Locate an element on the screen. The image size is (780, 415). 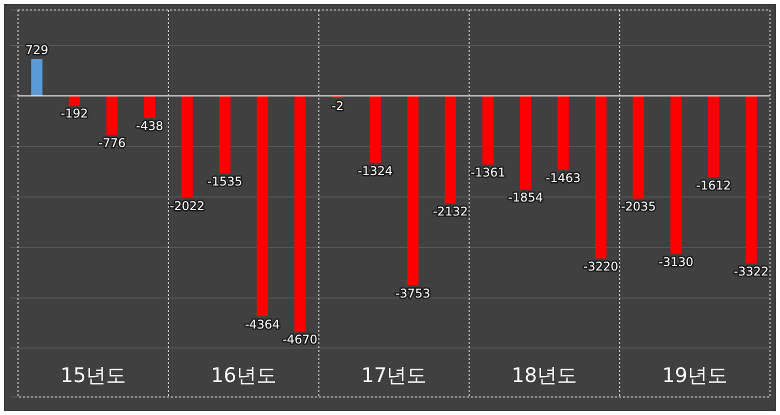
data-label: -1854 is located at coordinates (526, 197).